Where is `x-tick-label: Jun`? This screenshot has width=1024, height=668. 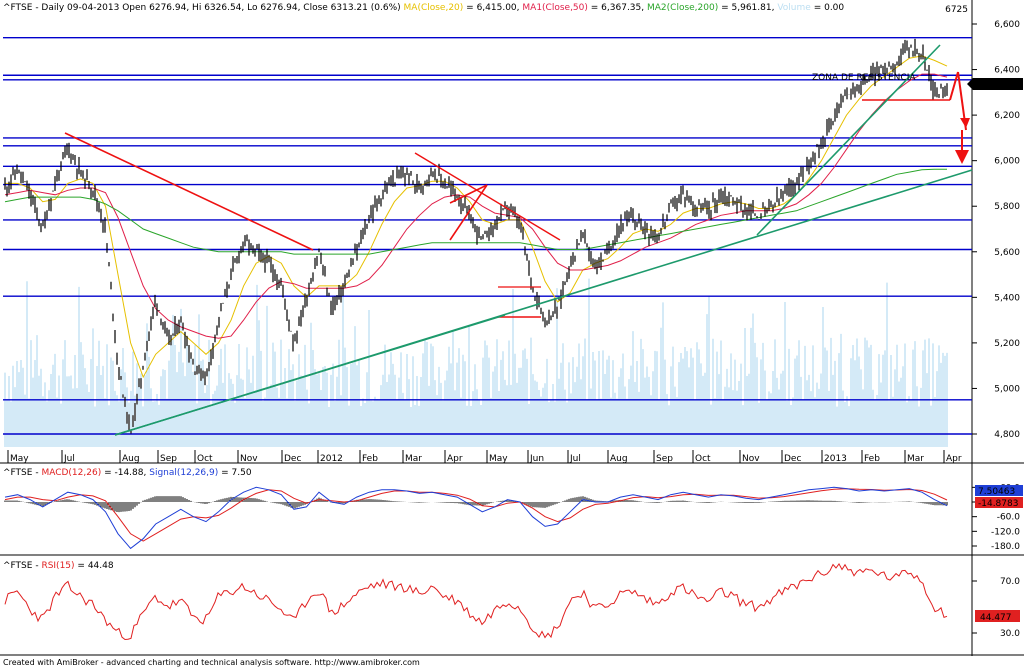
x-tick-label: Jun is located at coordinates (536, 459).